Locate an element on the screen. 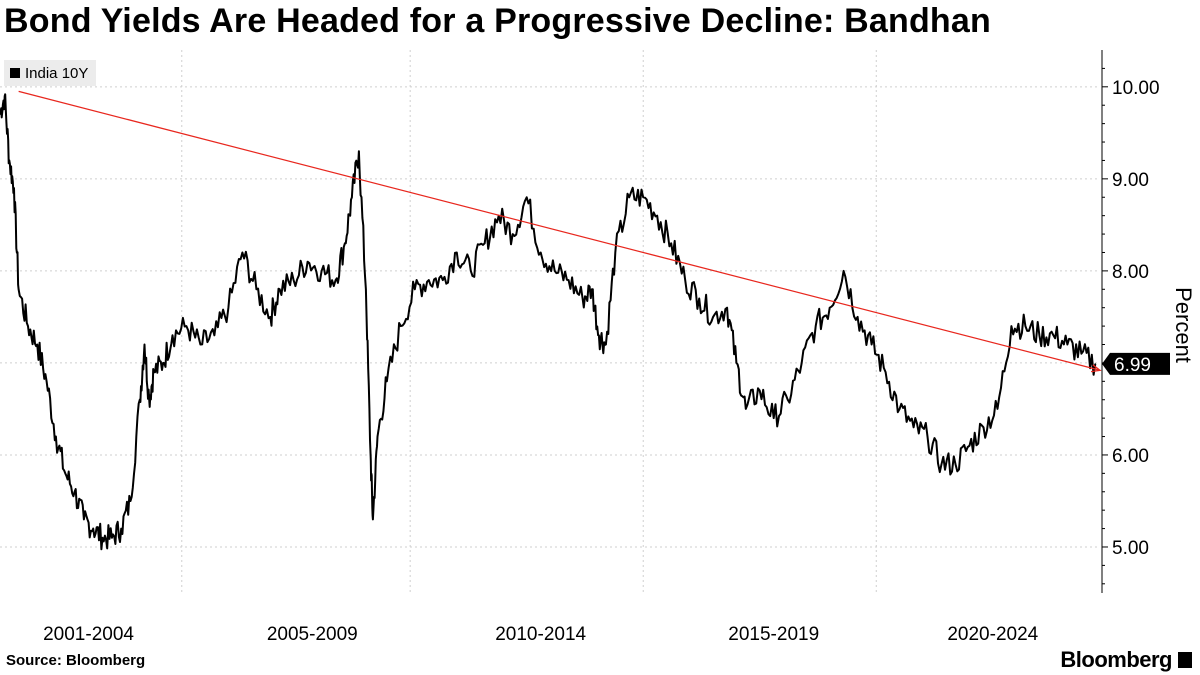 This screenshot has width=1200, height=675. y-tick-label: 6.00 is located at coordinates (1130, 456).